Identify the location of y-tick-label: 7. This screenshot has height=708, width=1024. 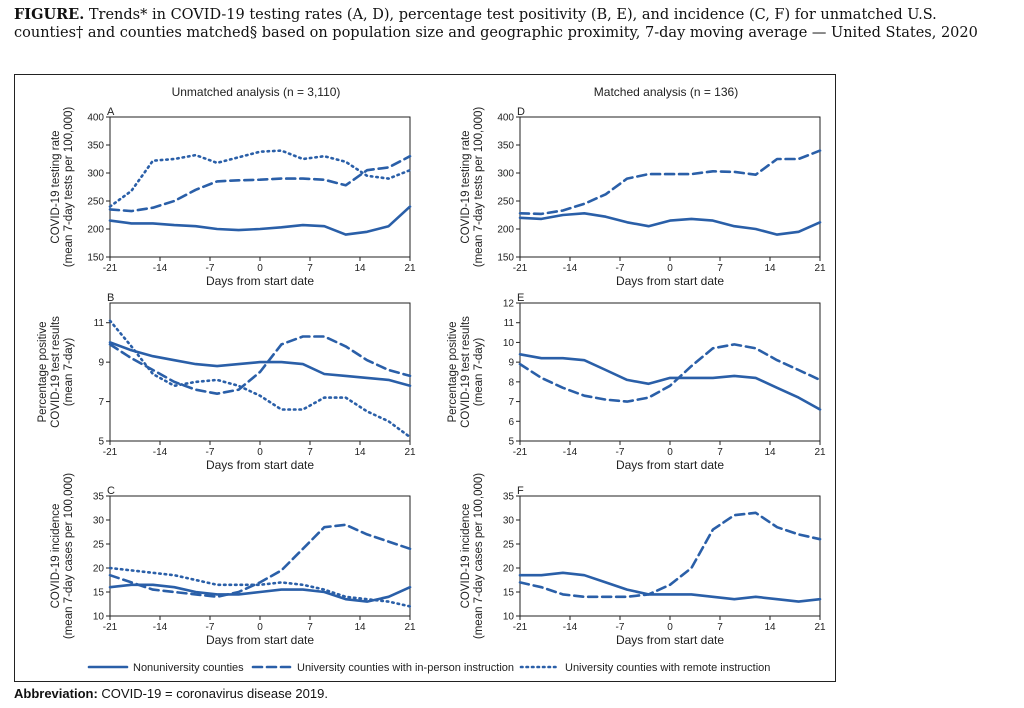
(511, 402).